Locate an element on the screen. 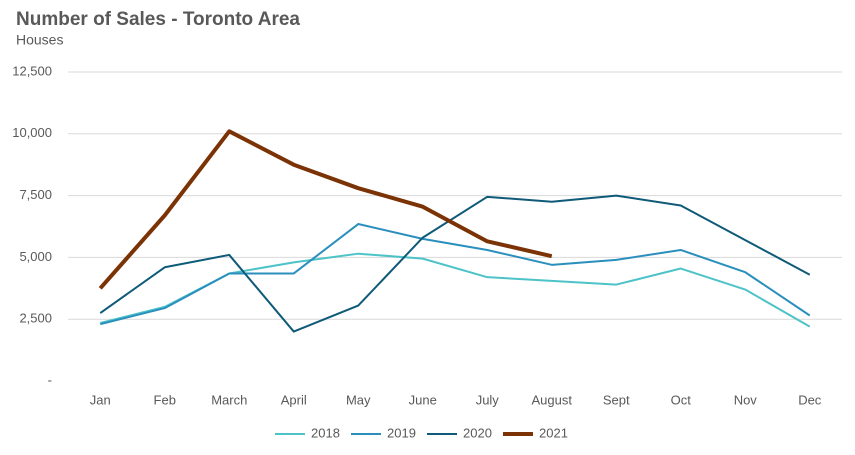 Image resolution: width=855 pixels, height=455 pixels. x-tick-label: Jan is located at coordinates (100, 399).